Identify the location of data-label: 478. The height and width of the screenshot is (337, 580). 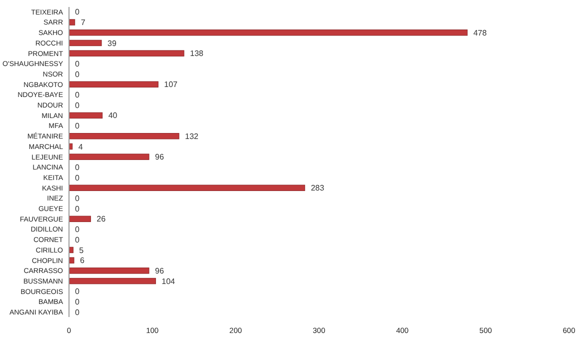
(480, 33).